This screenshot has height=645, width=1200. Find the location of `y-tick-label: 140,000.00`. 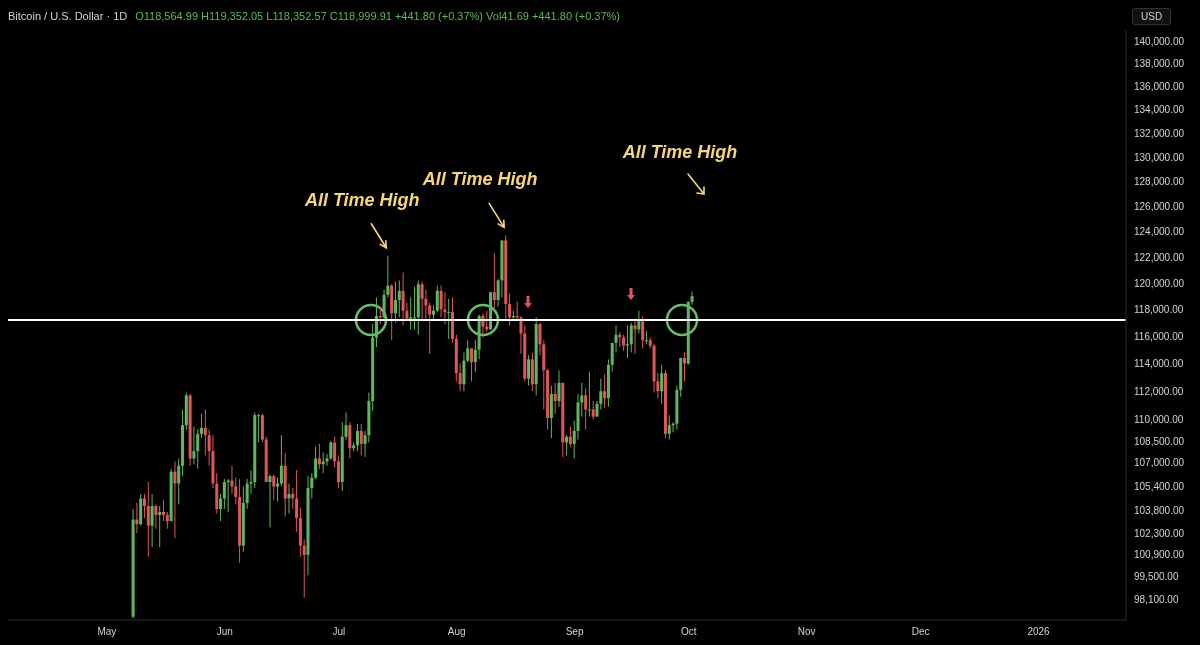

y-tick-label: 140,000.00 is located at coordinates (1159, 41).